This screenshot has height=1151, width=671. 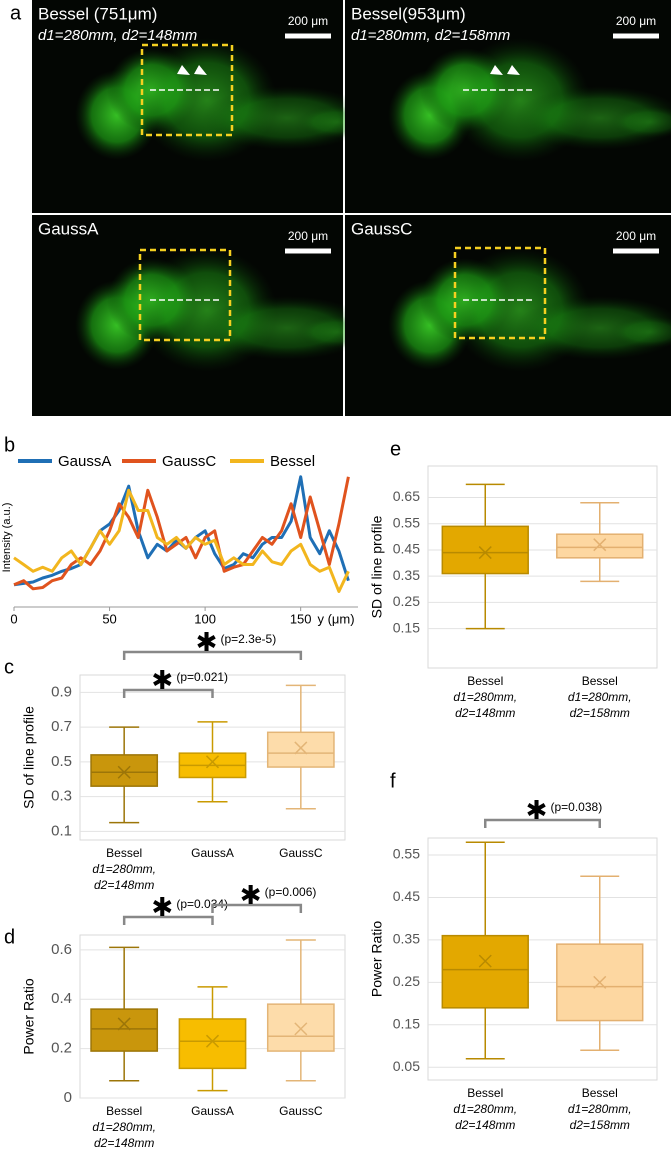 What do you see at coordinates (68, 228) in the screenshot?
I see `tile-title: GaussA` at bounding box center [68, 228].